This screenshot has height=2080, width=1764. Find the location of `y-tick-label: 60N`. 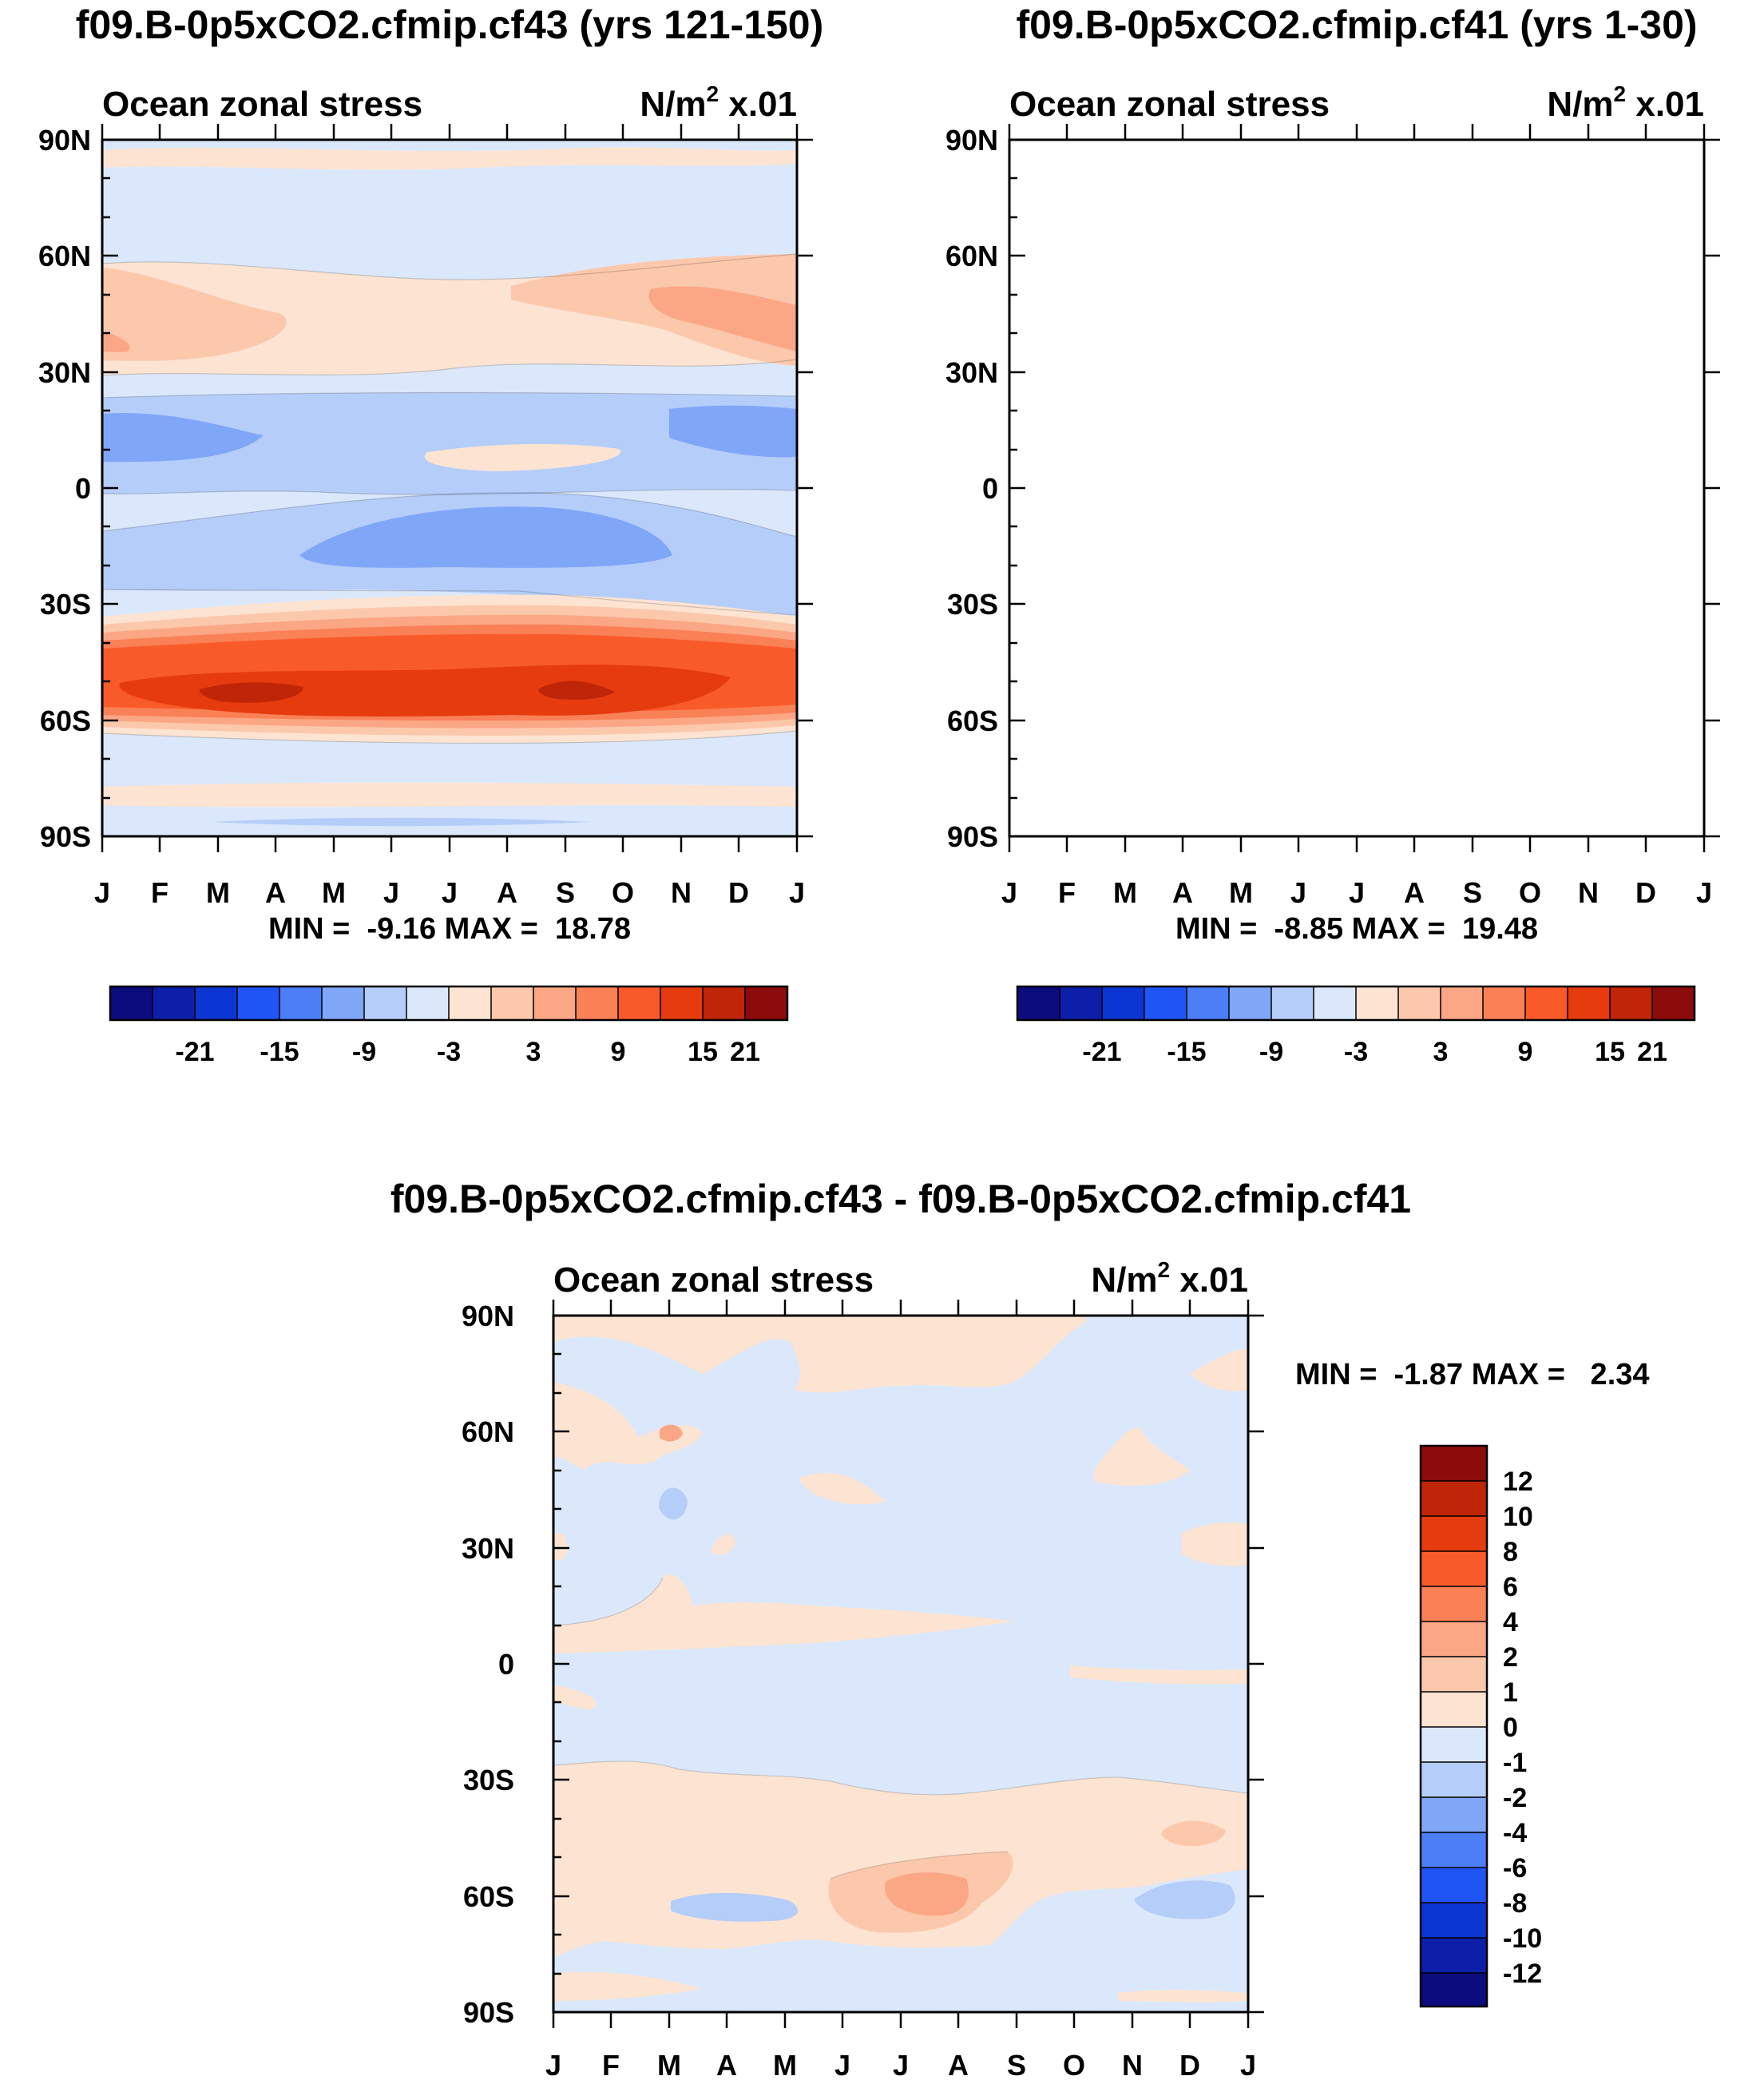

y-tick-label: 60N is located at coordinates (971, 256).